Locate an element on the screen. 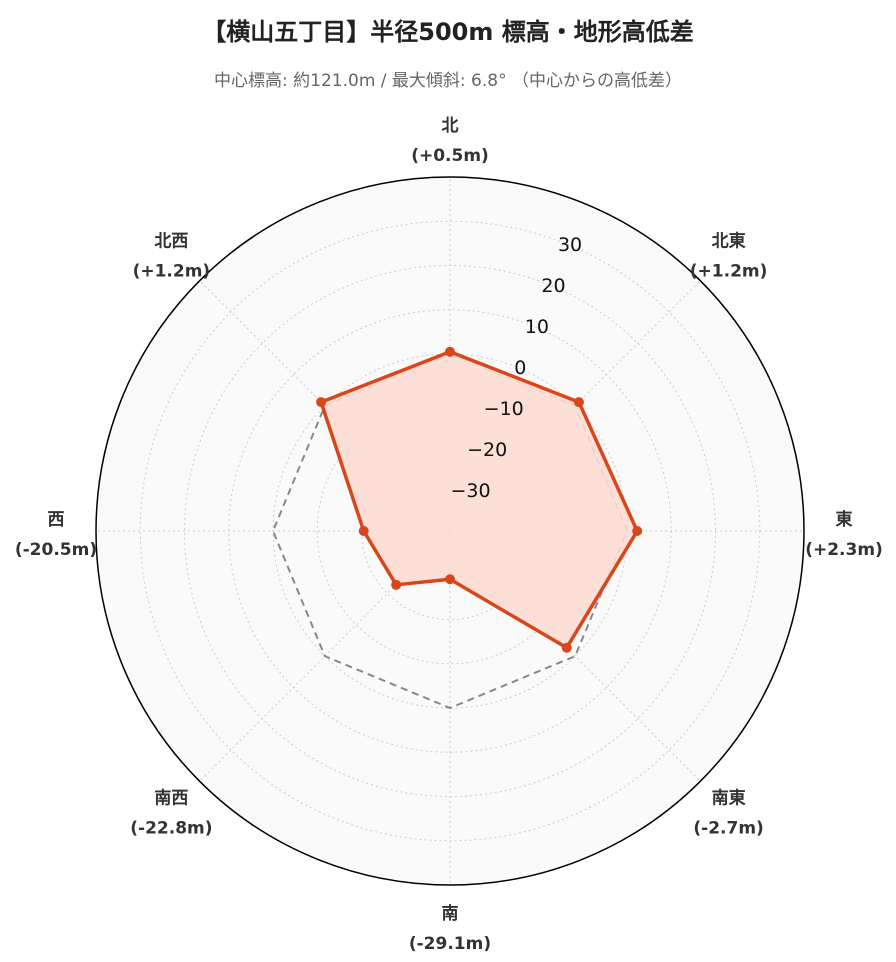 The image size is (896, 962). direction-value-label: (-2.7m) is located at coordinates (728, 829).